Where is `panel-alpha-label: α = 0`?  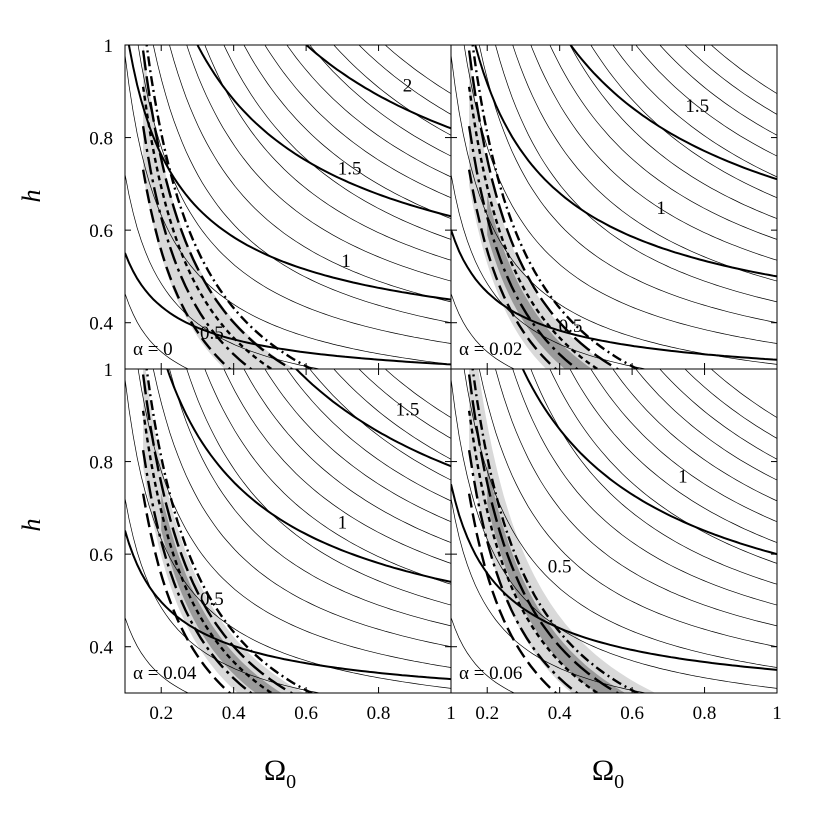
panel-alpha-label: α = 0 is located at coordinates (153, 349).